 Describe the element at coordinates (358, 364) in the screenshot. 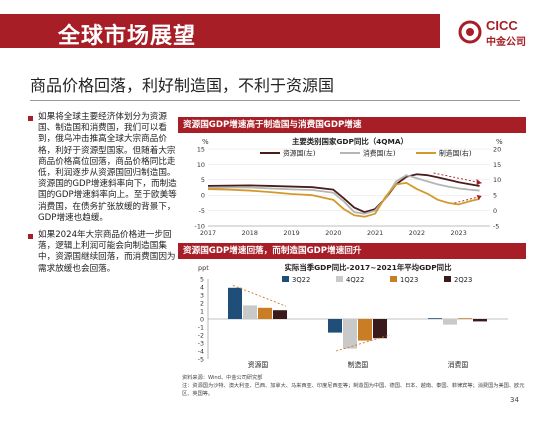

I see `category-label: 制造国` at that location.